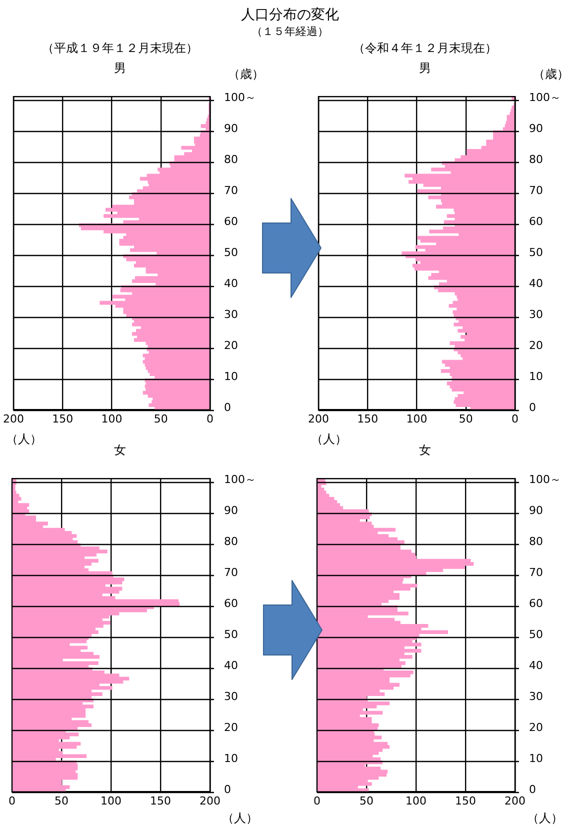  I want to click on chart-subtitle: （令和４年１２月末現在）, so click(425, 48).